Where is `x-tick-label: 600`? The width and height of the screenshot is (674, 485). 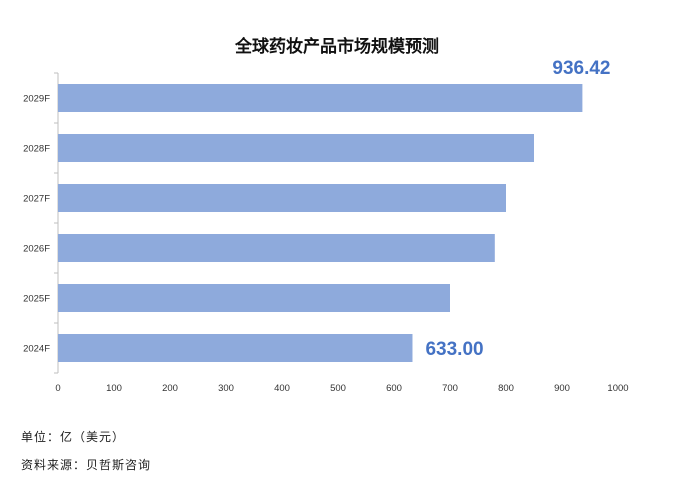 x-tick-label: 600 is located at coordinates (394, 388).